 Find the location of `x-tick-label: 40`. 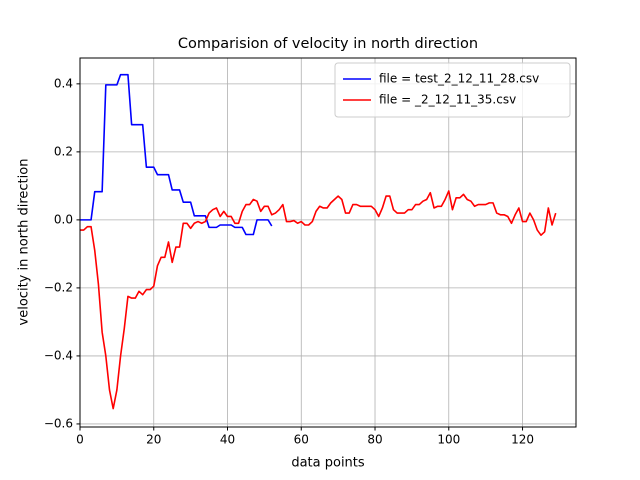

x-tick-label: 40 is located at coordinates (227, 440).